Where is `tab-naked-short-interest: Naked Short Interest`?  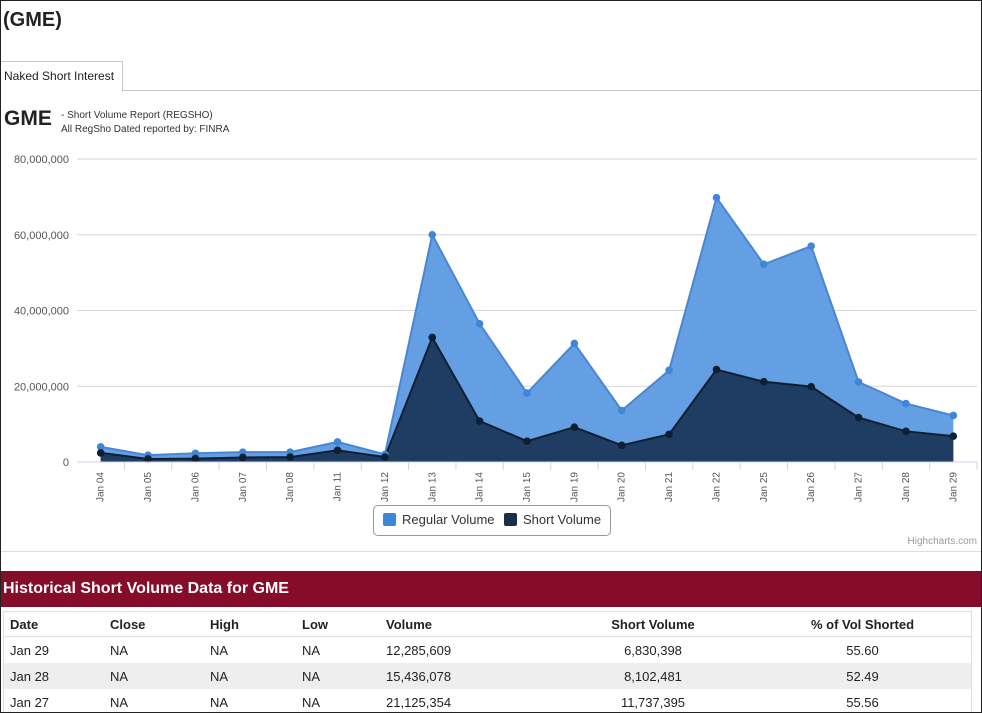 tab-naked-short-interest: Naked Short Interest is located at coordinates (62, 76).